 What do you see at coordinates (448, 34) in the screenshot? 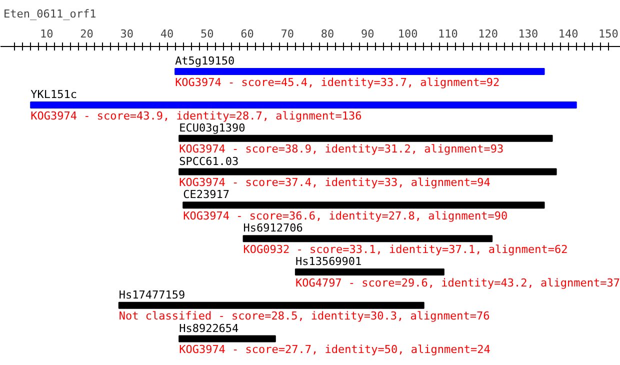
I see `x-tick-label: 110` at bounding box center [448, 34].